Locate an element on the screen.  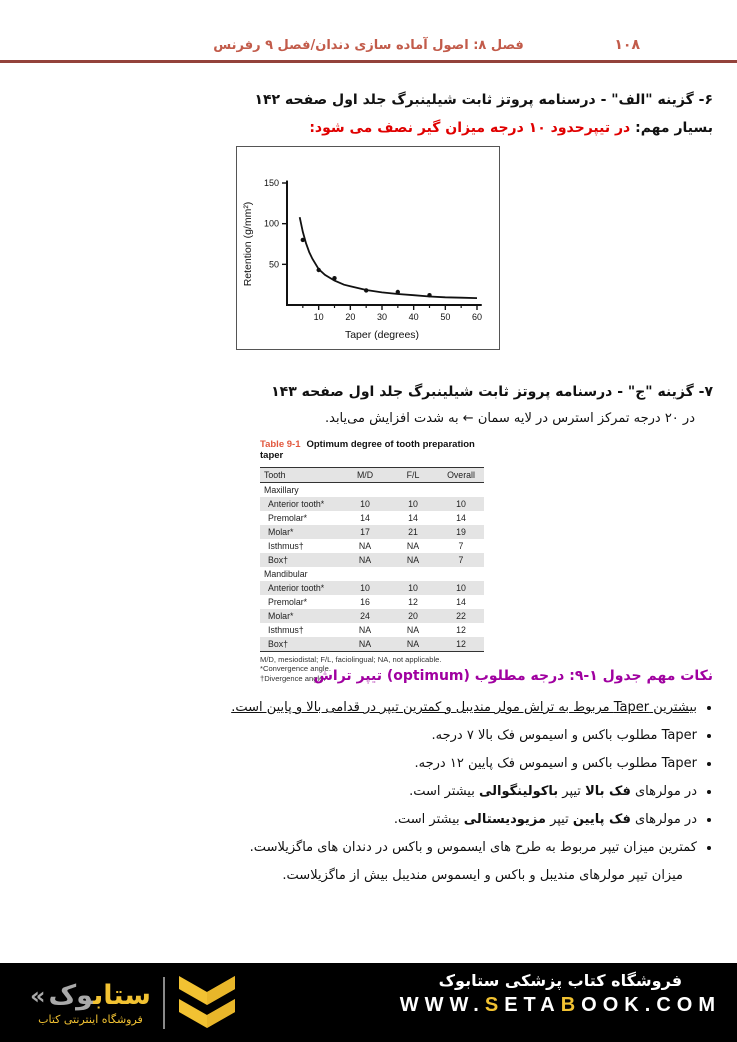
logo-wordmark-gray: وک is located at coordinates (71, 995).